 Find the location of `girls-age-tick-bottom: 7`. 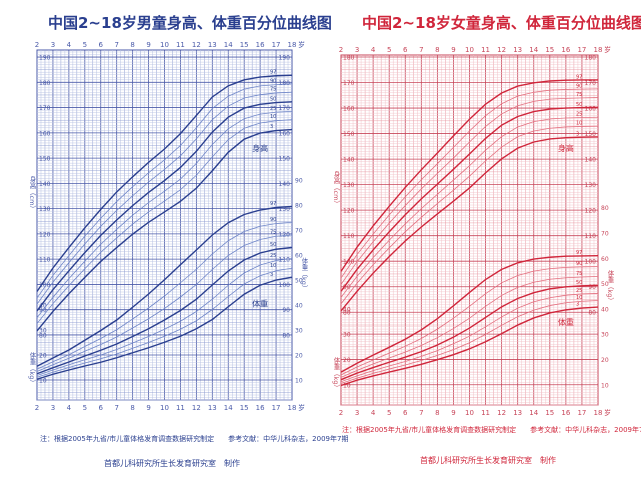

girls-age-tick-bottom: 7 is located at coordinates (421, 413).